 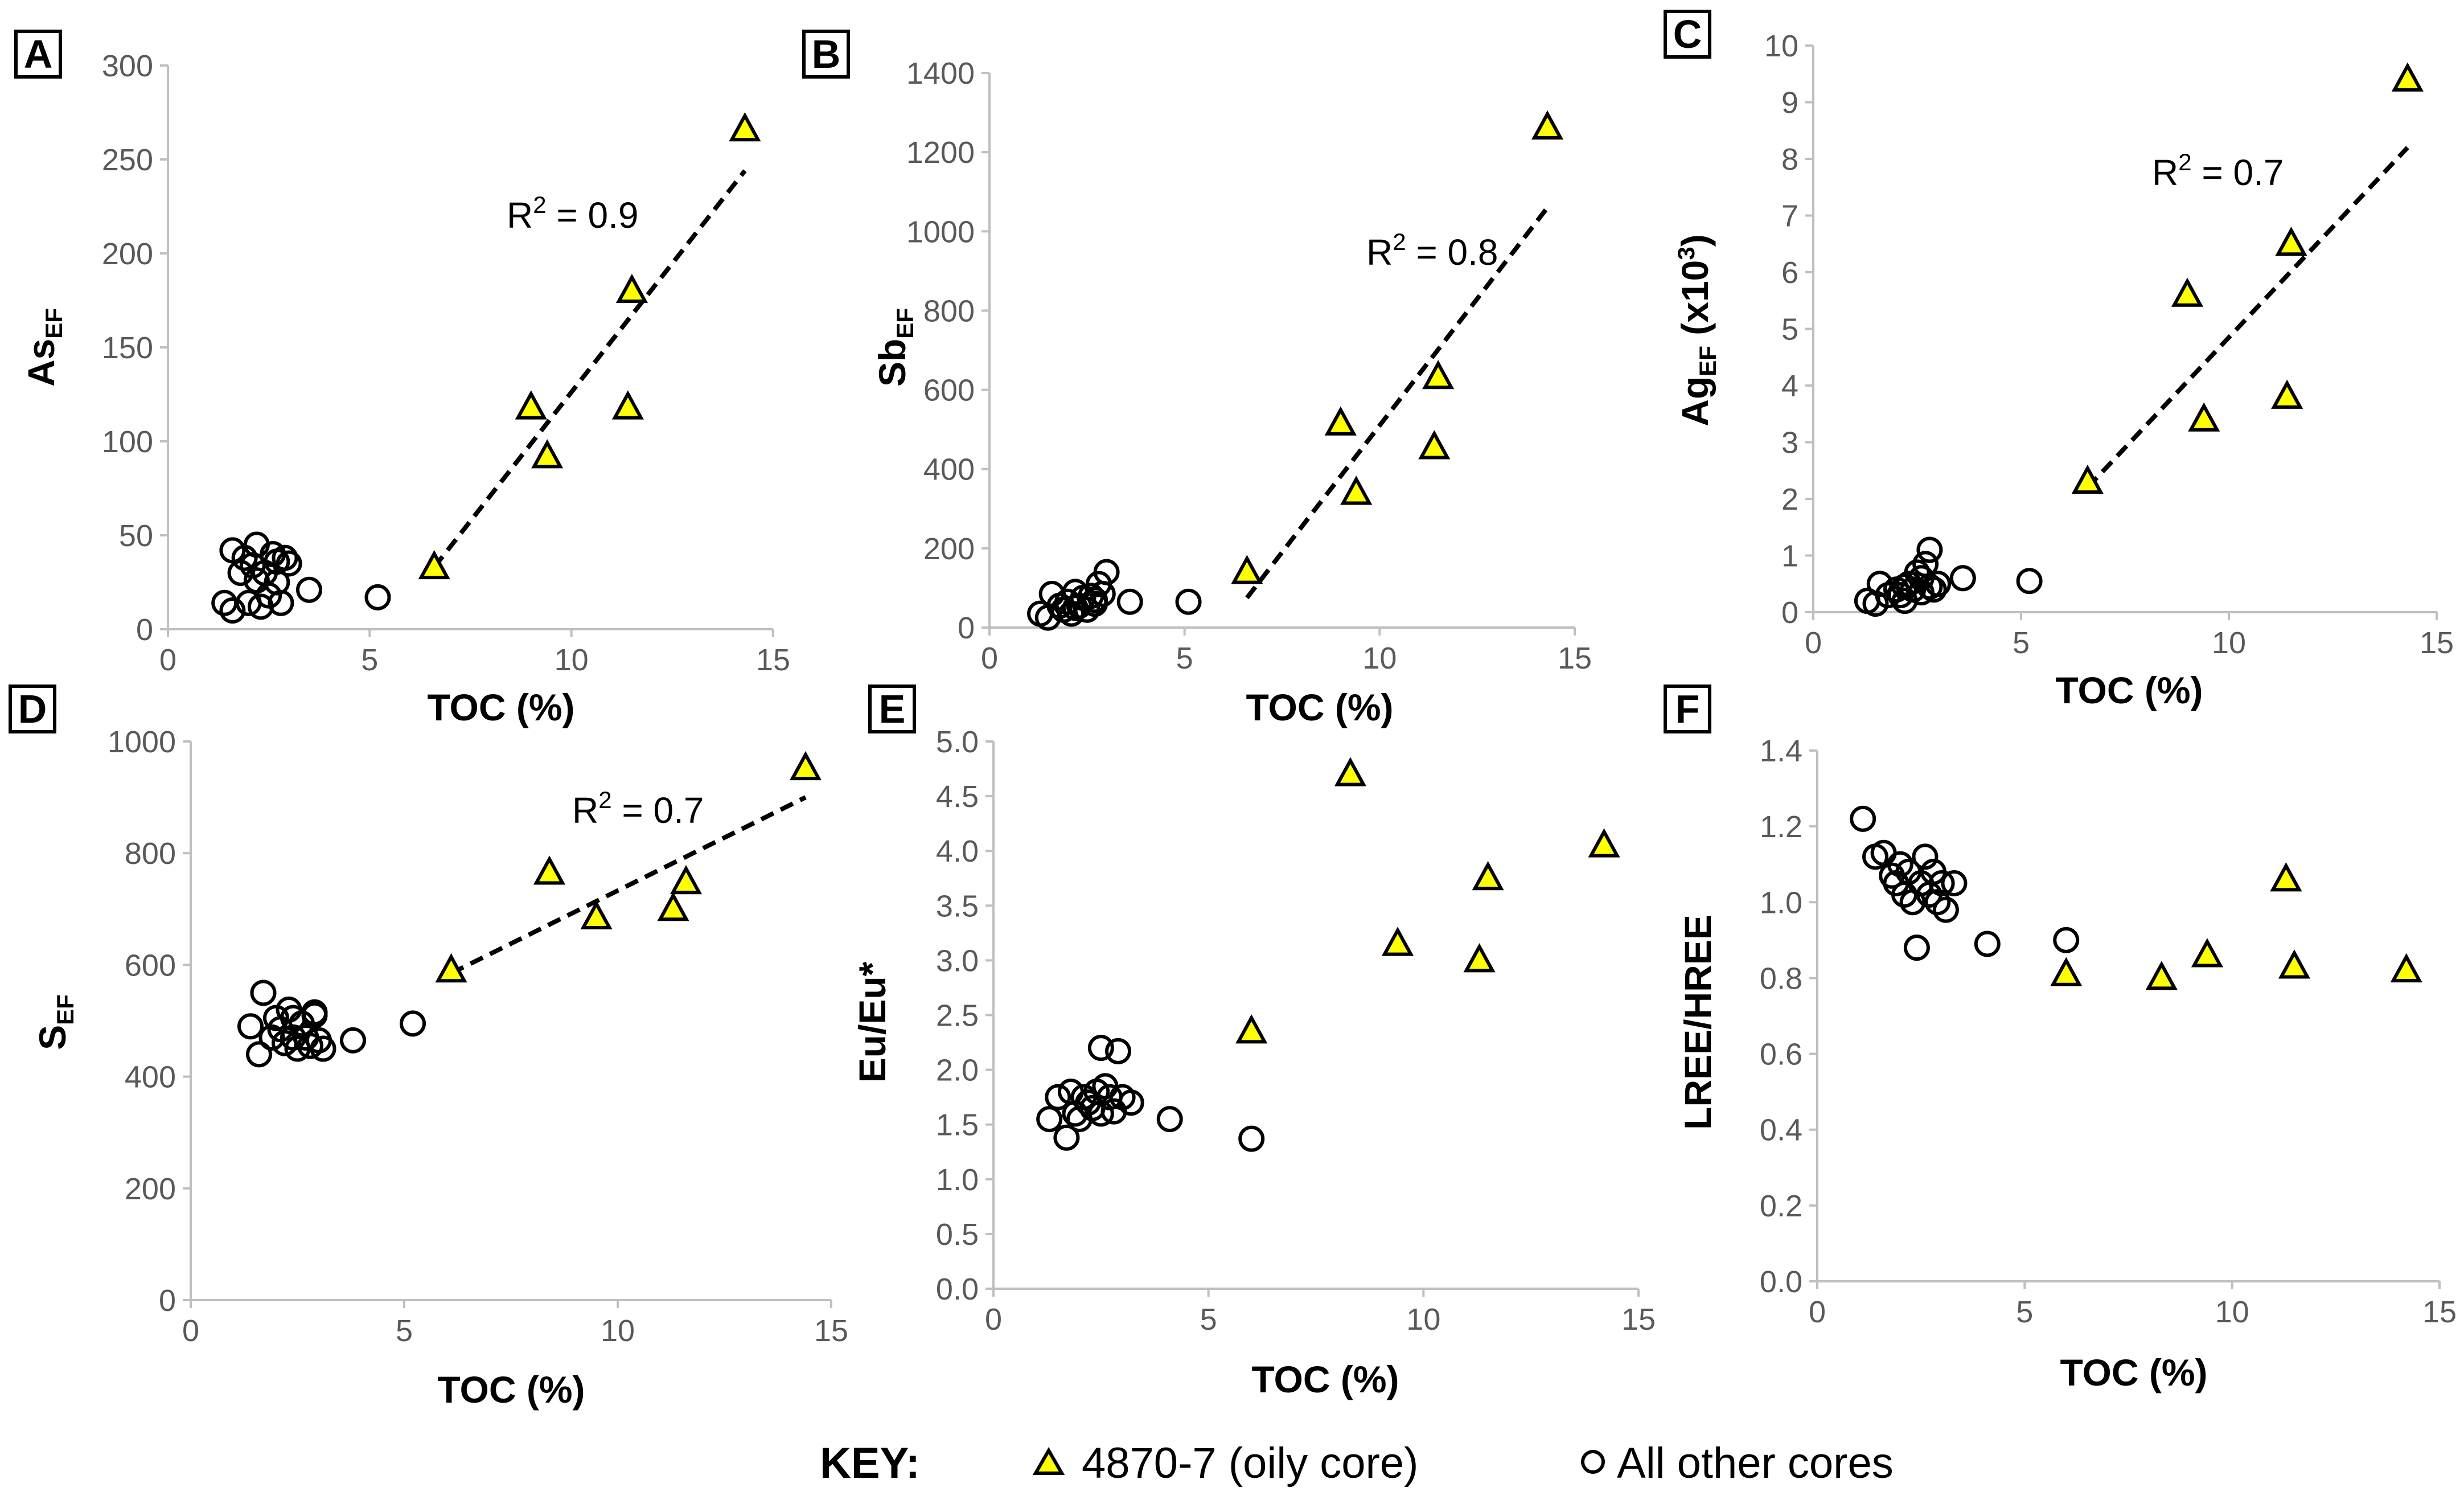 I want to click on x-tick-label: 15, so click(x=773, y=660).